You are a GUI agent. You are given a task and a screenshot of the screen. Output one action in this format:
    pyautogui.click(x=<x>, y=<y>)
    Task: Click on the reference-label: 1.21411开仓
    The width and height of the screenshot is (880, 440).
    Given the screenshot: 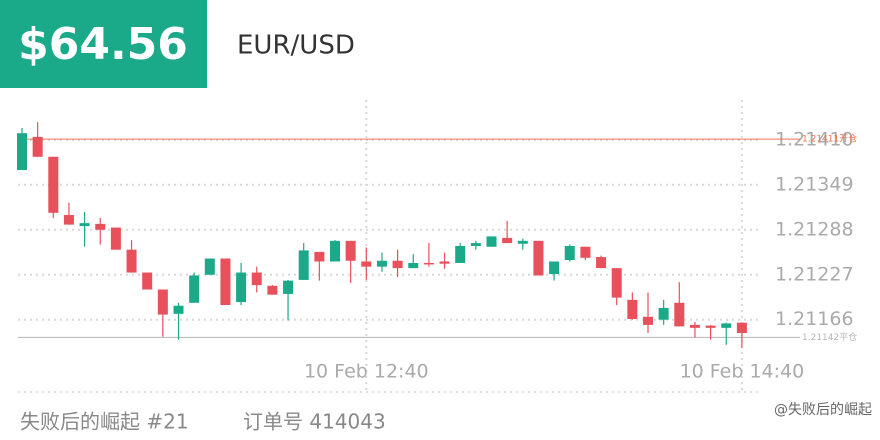 What is the action you would take?
    pyautogui.click(x=829, y=139)
    